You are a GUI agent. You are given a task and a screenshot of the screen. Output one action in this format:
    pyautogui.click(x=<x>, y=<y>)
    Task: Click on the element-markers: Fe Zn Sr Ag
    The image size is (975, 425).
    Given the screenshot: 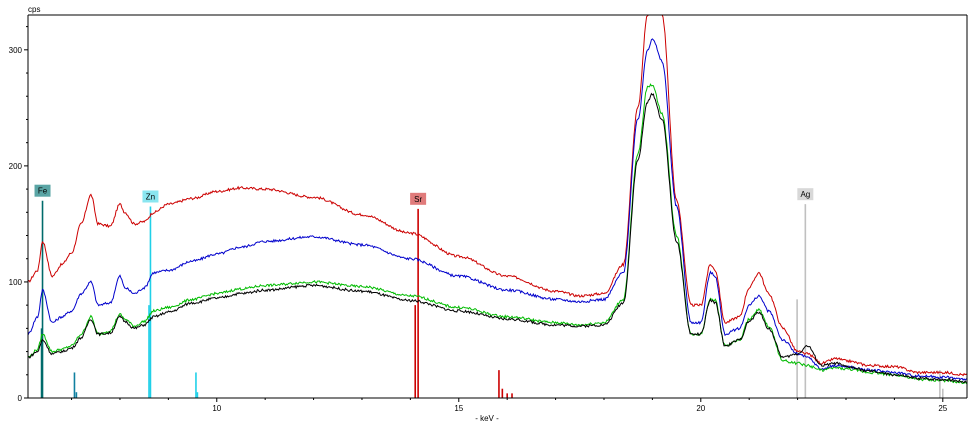 What is the action you would take?
    pyautogui.click(x=424, y=194)
    